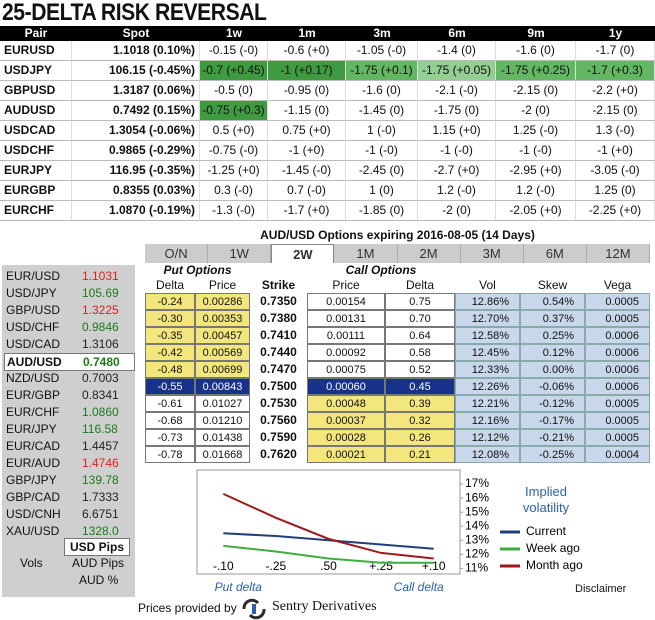  Describe the element at coordinates (601, 589) in the screenshot. I see `disclaimer: Disclaimer` at that location.